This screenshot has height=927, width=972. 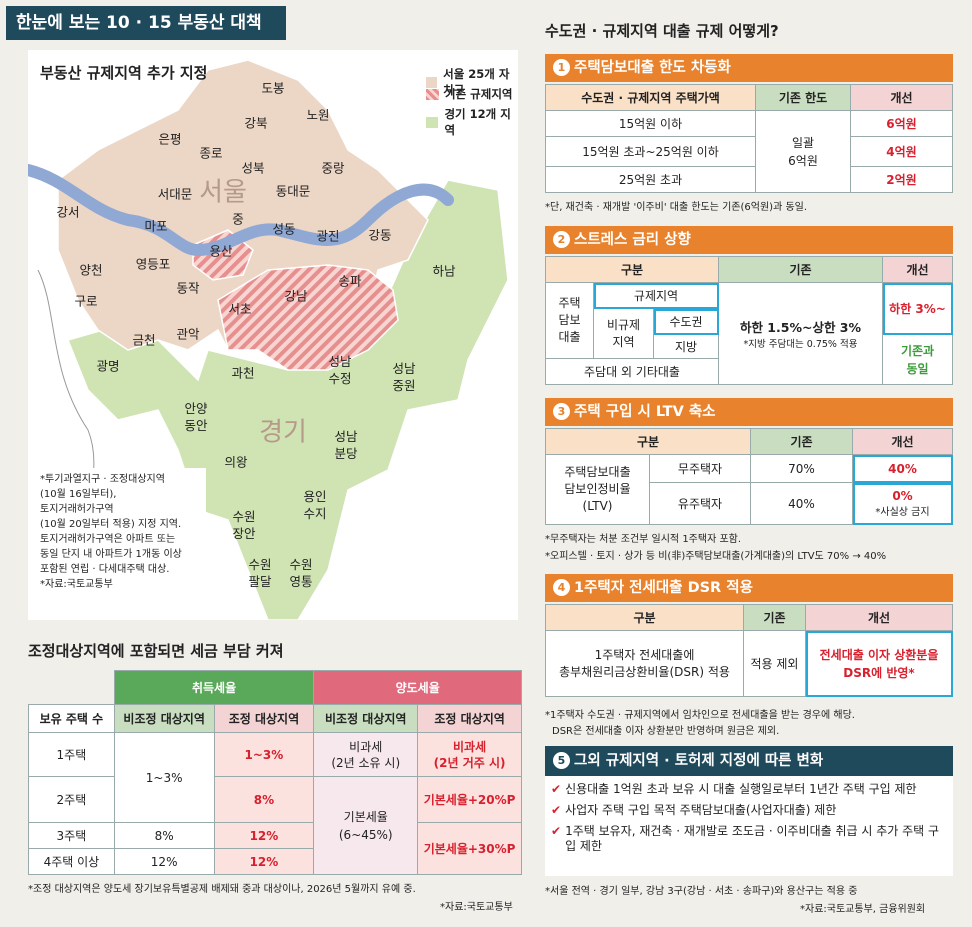 What do you see at coordinates (632, 240) in the screenshot?
I see `section-title: 스트레스 금리 상향` at bounding box center [632, 240].